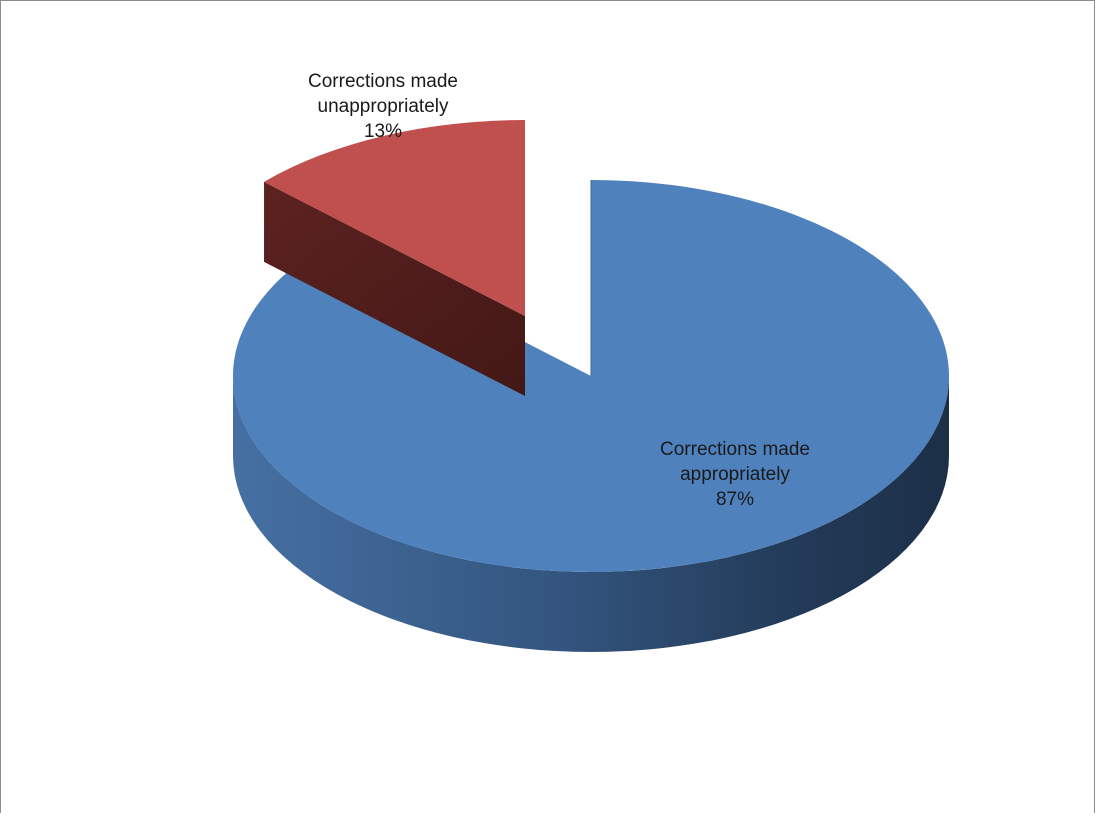 The width and height of the screenshot is (1096, 815). Describe the element at coordinates (735, 499) in the screenshot. I see `data-label-percent: 87%` at that location.